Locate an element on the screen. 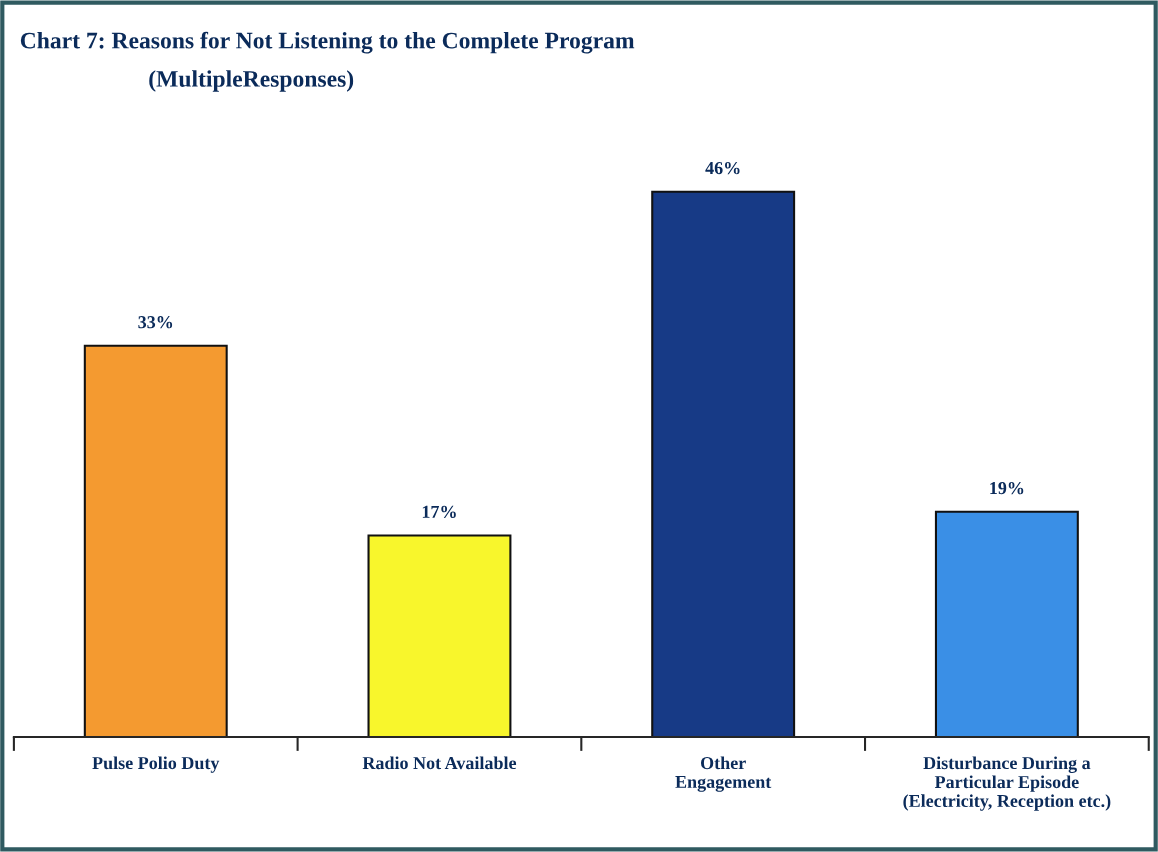 The width and height of the screenshot is (1158, 852). x-tick-label: Other Engagement is located at coordinates (723, 774).